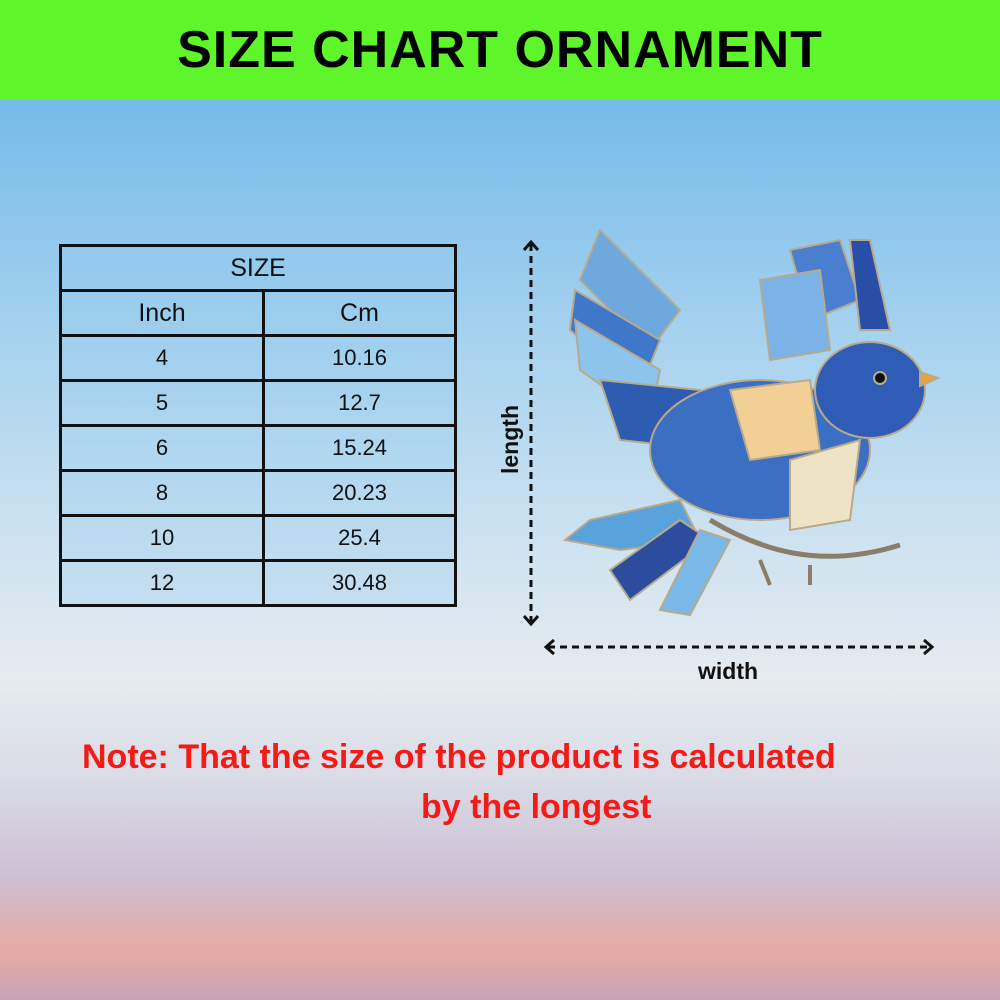 The width and height of the screenshot is (1000, 1000). Describe the element at coordinates (162, 403) in the screenshot. I see `inch-cell: 5` at that location.